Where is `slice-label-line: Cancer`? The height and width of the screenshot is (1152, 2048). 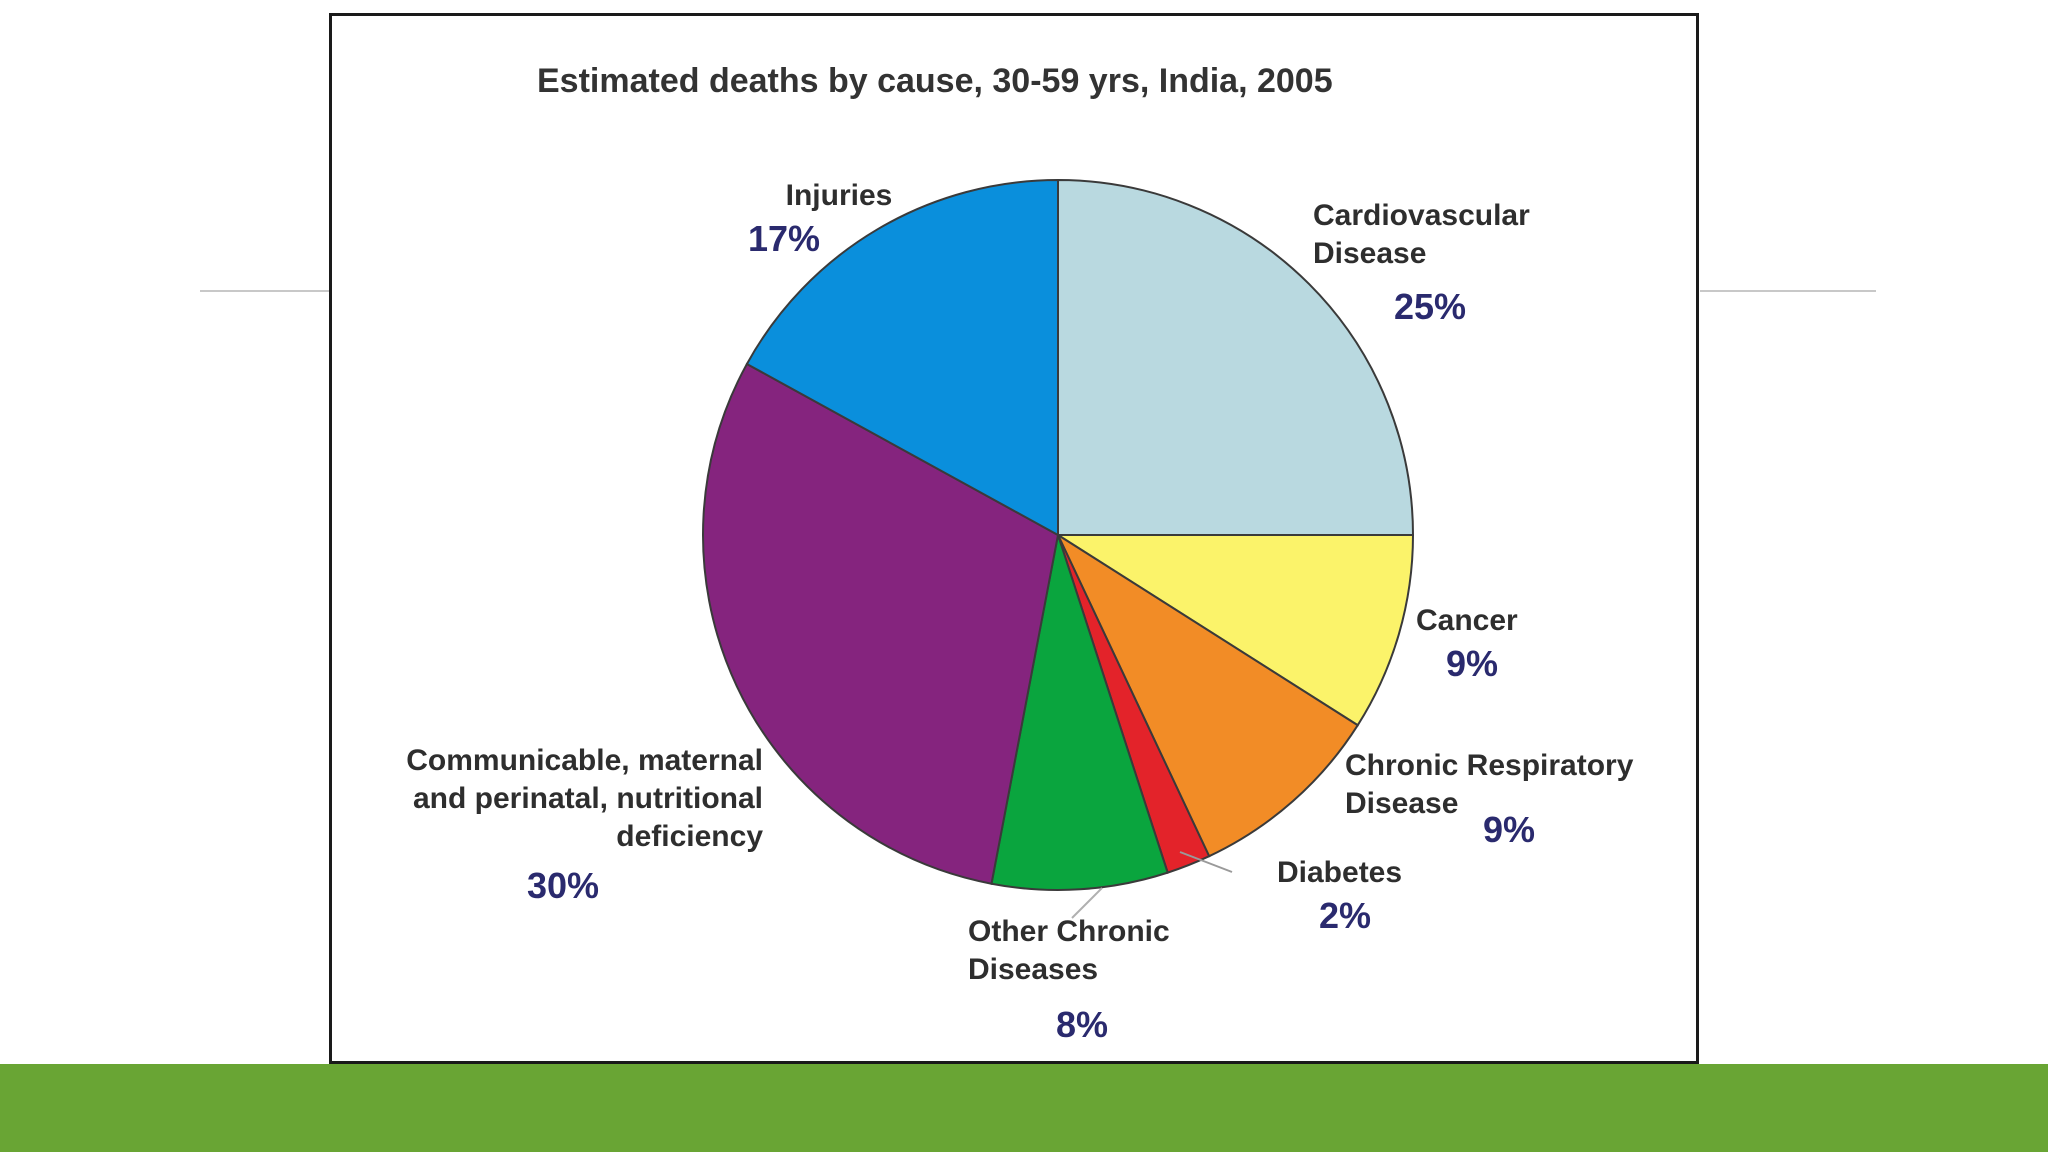 slice-label-line: Cancer is located at coordinates (1467, 620).